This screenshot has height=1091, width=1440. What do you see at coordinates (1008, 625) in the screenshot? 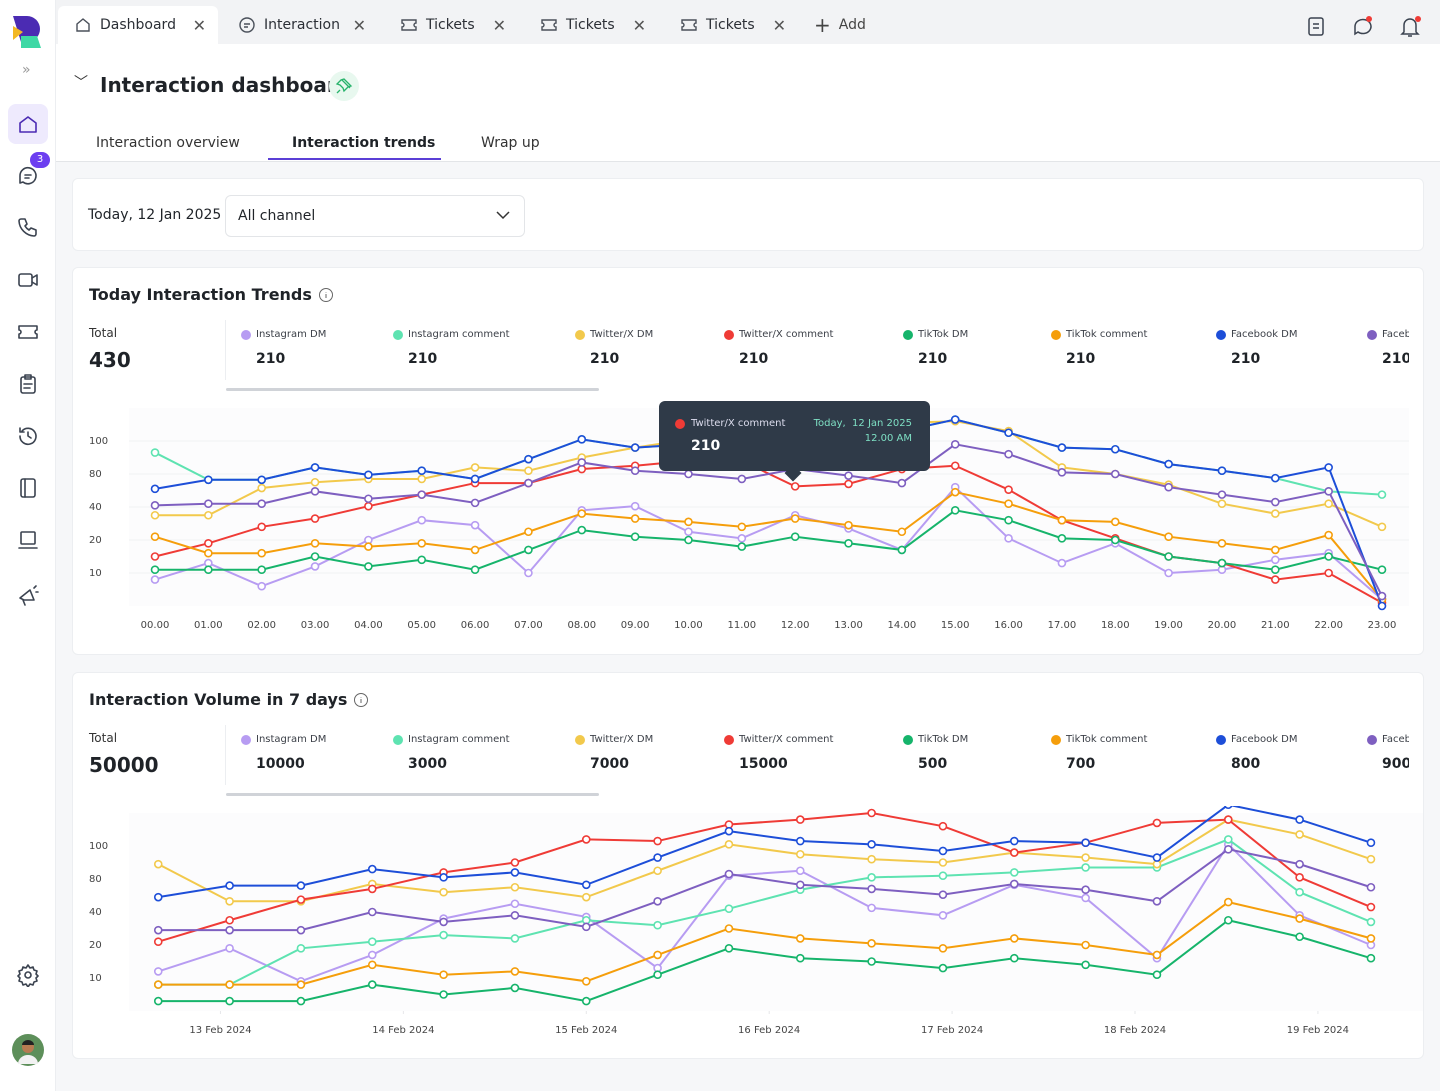
I see `x-tick-label: 16.00` at bounding box center [1008, 625].